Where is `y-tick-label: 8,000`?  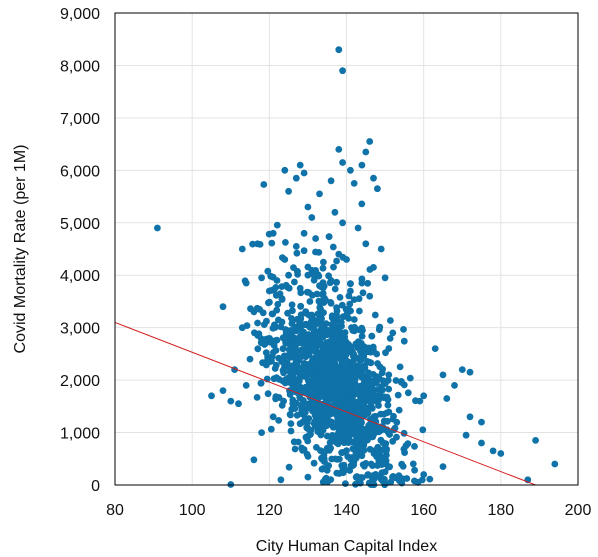
y-tick-label: 8,000 is located at coordinates (80, 66).